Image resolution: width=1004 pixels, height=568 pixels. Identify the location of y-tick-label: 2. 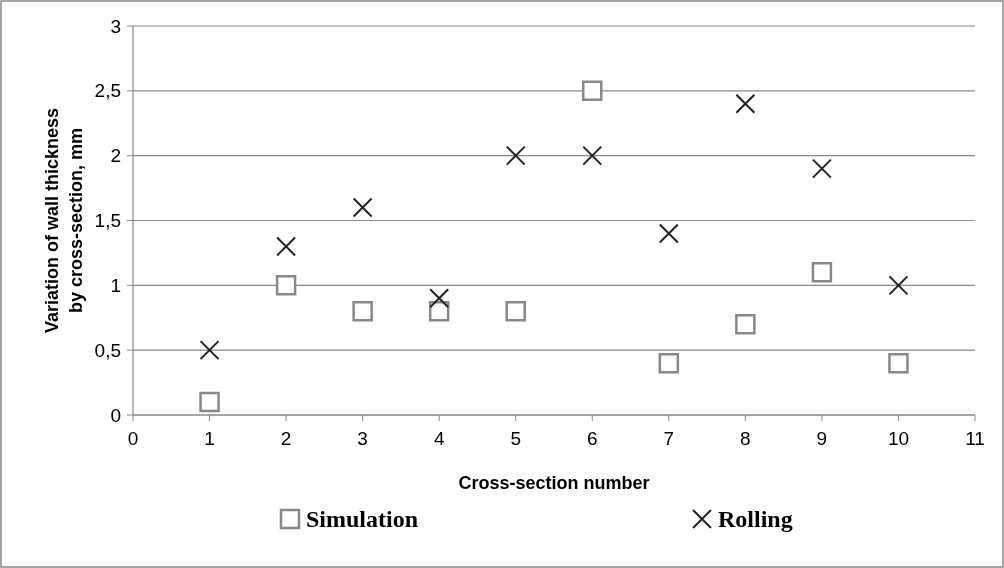
(115, 156).